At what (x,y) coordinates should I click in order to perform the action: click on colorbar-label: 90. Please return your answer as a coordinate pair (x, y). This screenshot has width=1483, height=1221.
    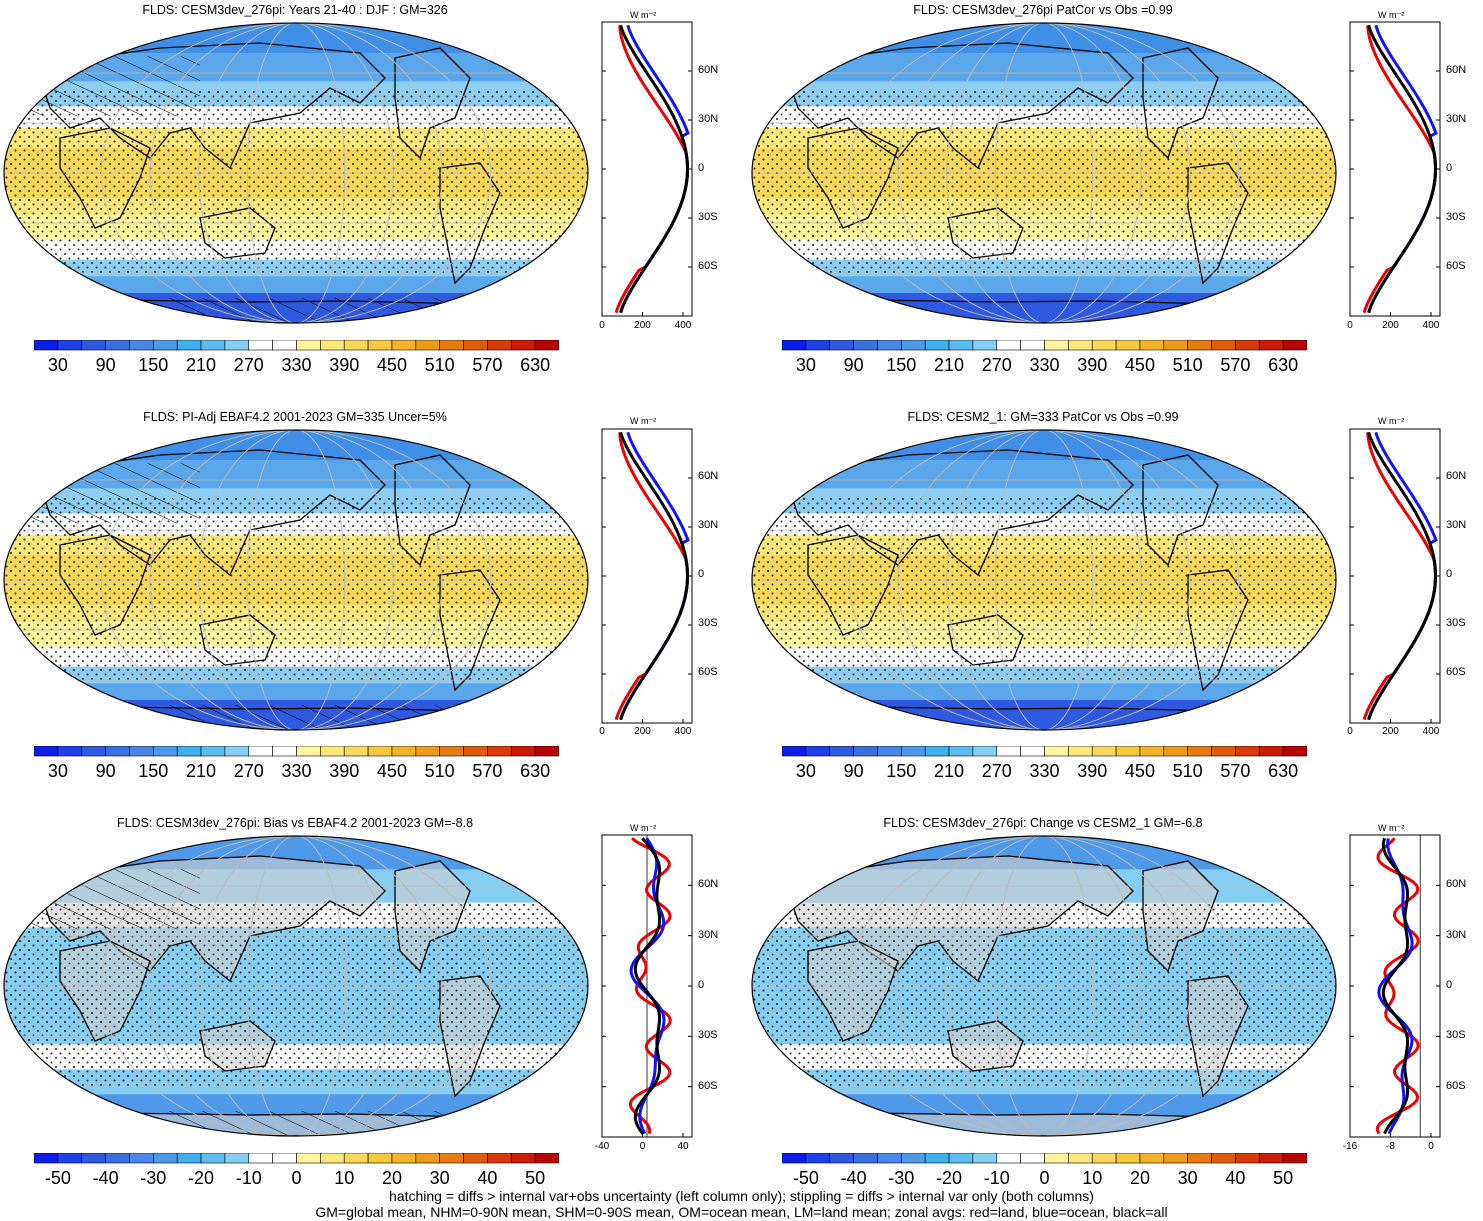
    Looking at the image, I should click on (853, 771).